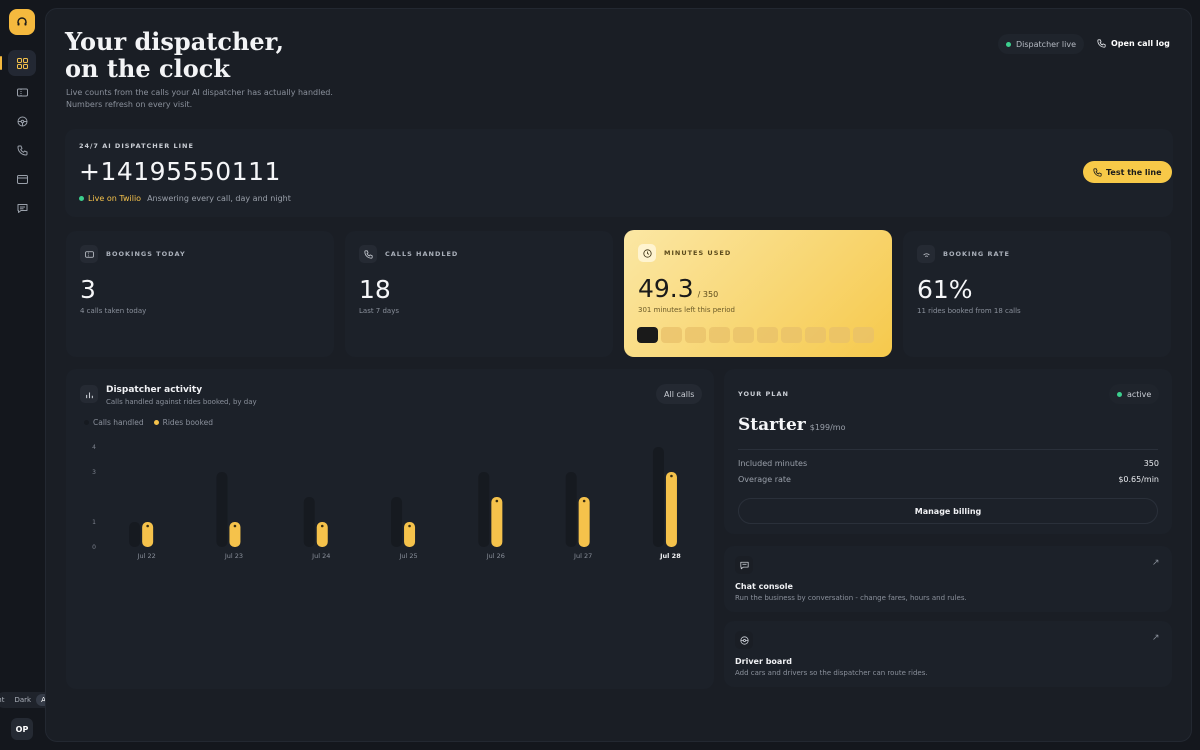  I want to click on plan-name: Starter $199/mo, so click(791, 425).